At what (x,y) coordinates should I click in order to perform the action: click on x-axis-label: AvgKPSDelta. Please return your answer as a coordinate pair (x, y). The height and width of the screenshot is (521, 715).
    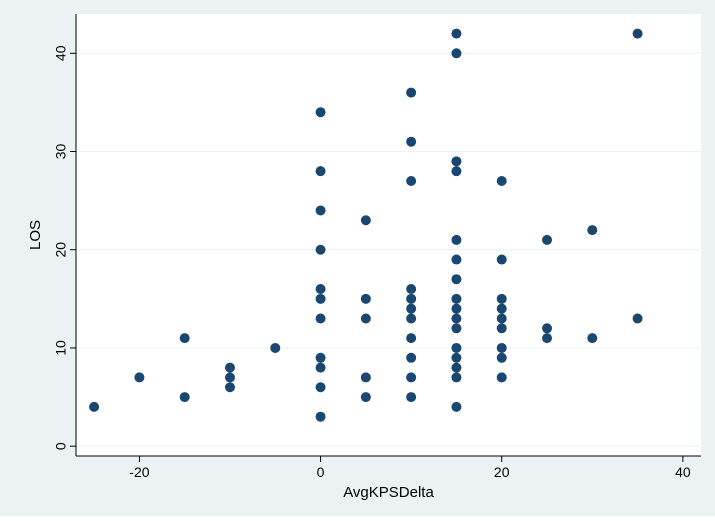
    Looking at the image, I should click on (388, 492).